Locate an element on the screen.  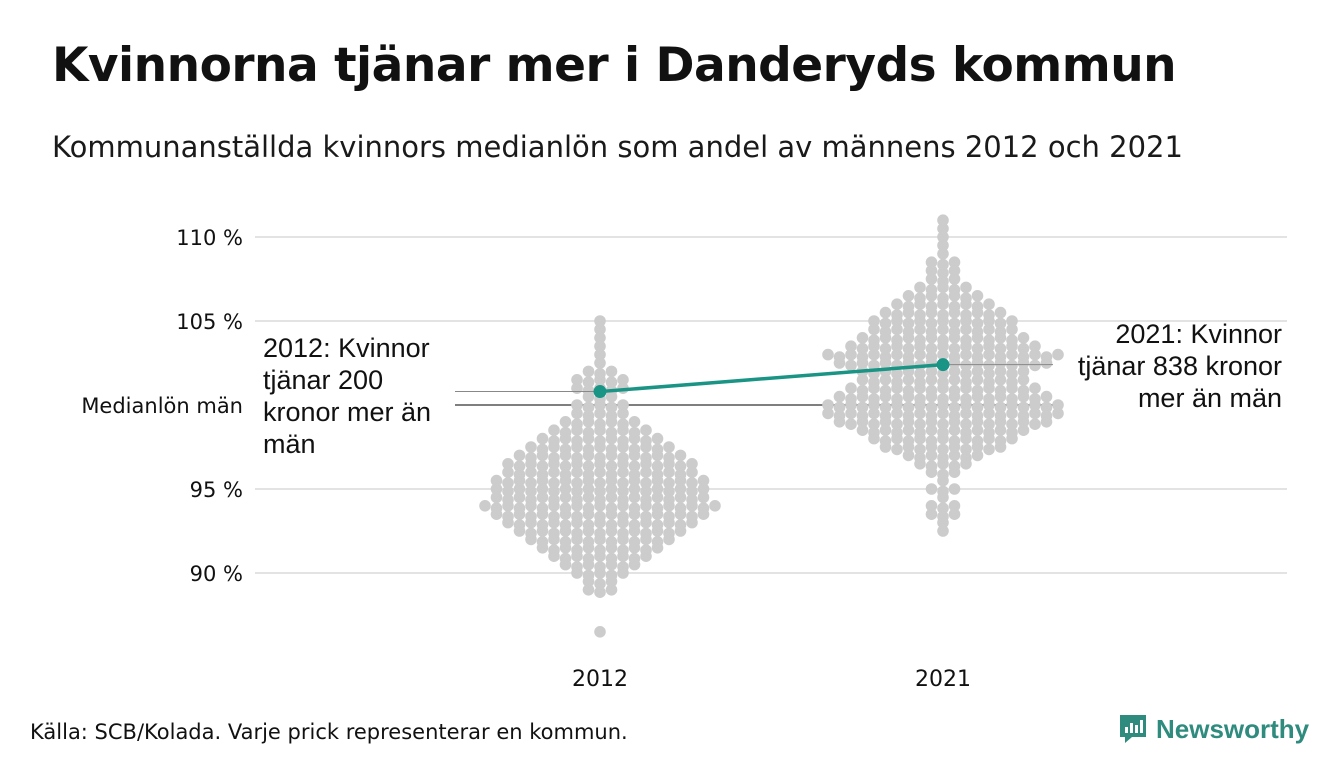
y-tick-label: 105 % is located at coordinates (209, 322).